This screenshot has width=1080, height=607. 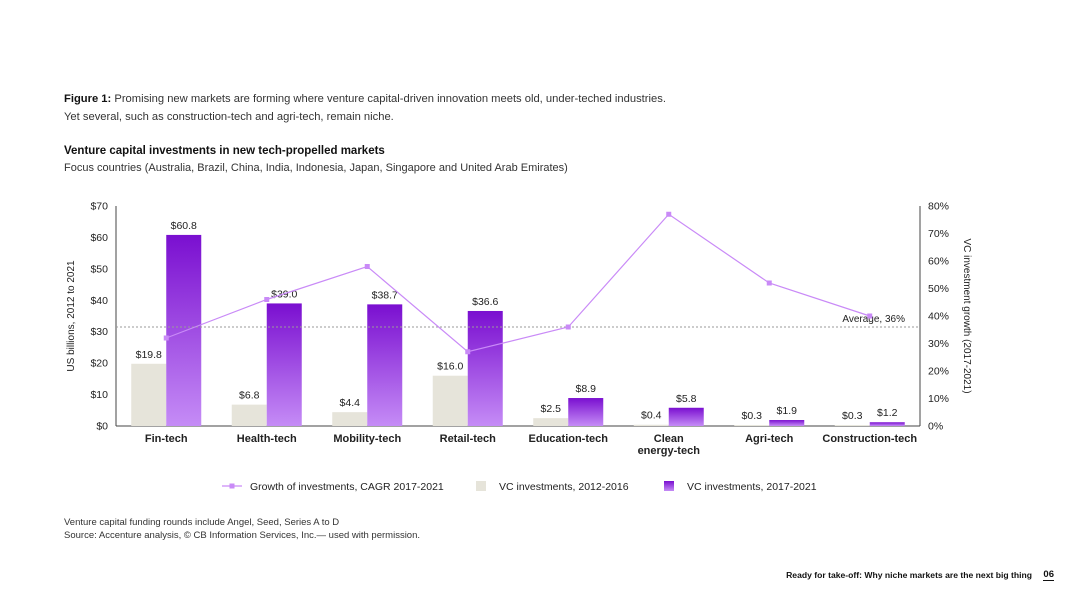 I want to click on legend-label-2012: VC investments, 2012-2016, so click(x=564, y=487).